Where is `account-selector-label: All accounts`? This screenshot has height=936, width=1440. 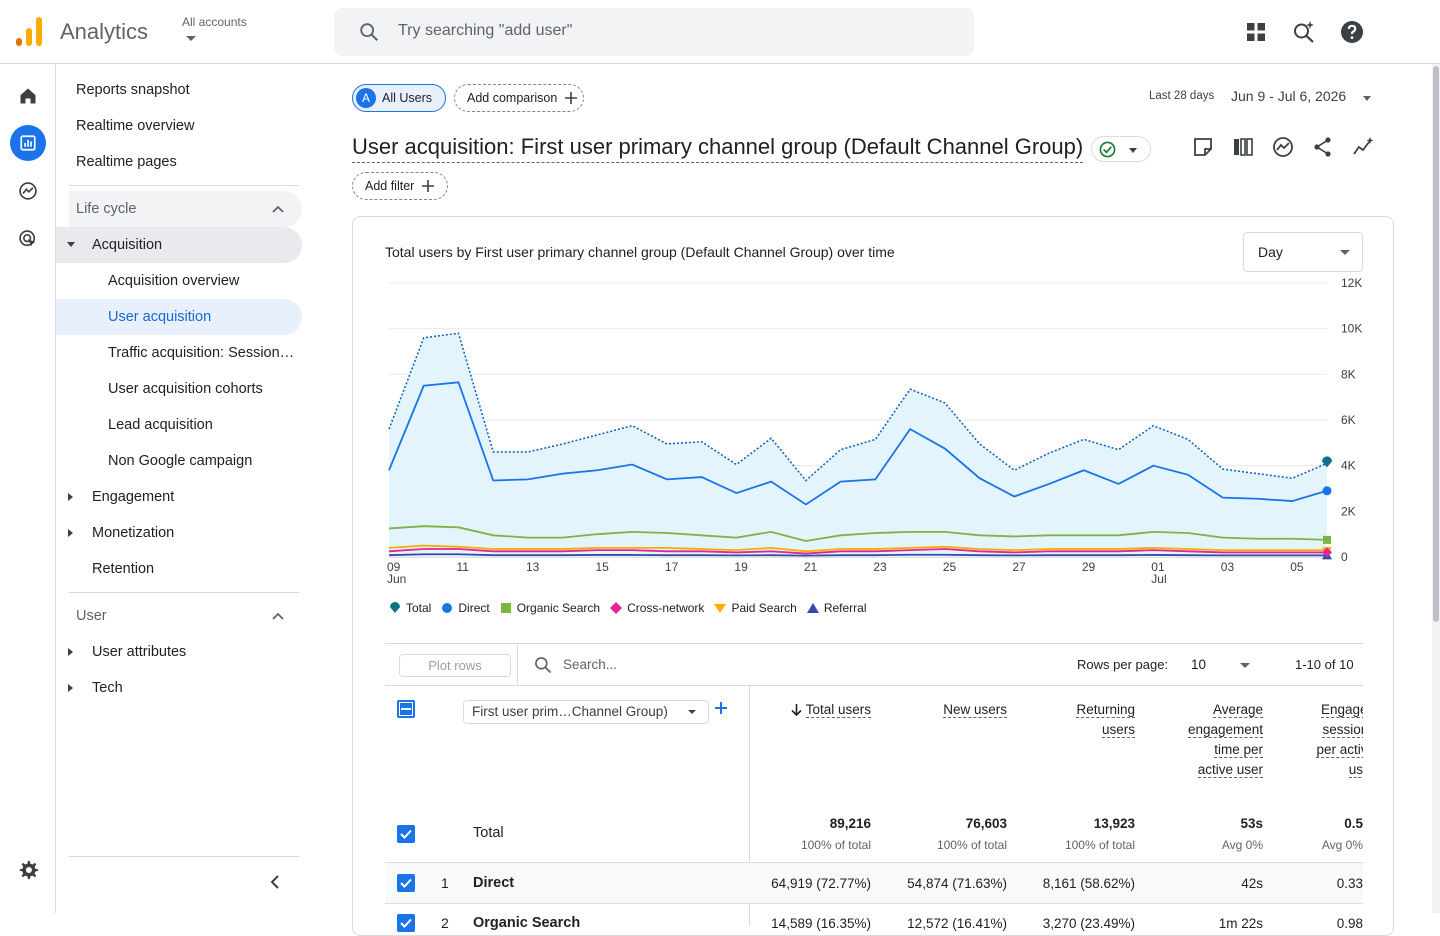
account-selector-label: All accounts is located at coordinates (214, 22).